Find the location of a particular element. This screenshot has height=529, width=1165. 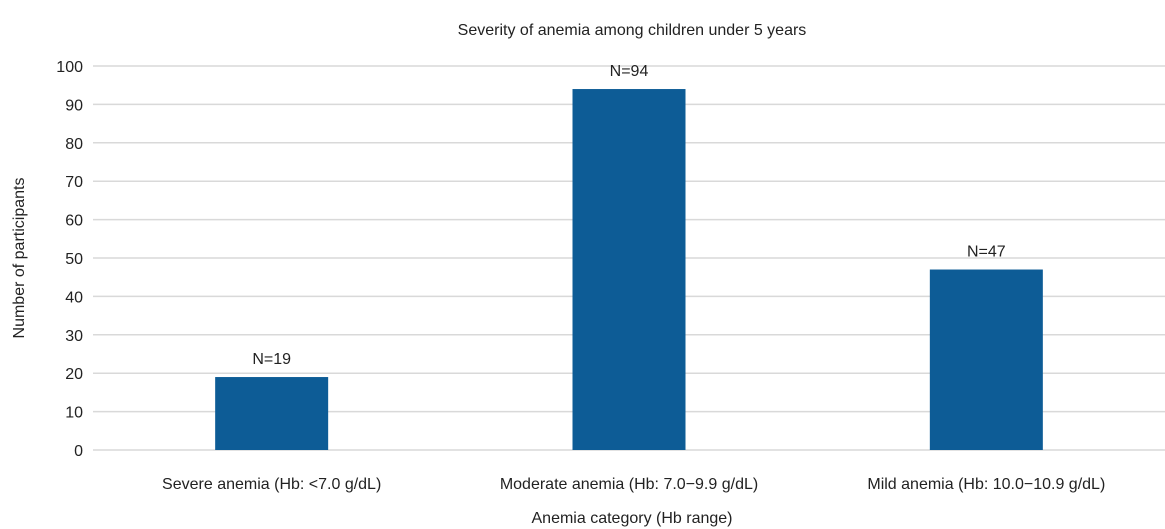

data-label-3: N=47 is located at coordinates (986, 252).